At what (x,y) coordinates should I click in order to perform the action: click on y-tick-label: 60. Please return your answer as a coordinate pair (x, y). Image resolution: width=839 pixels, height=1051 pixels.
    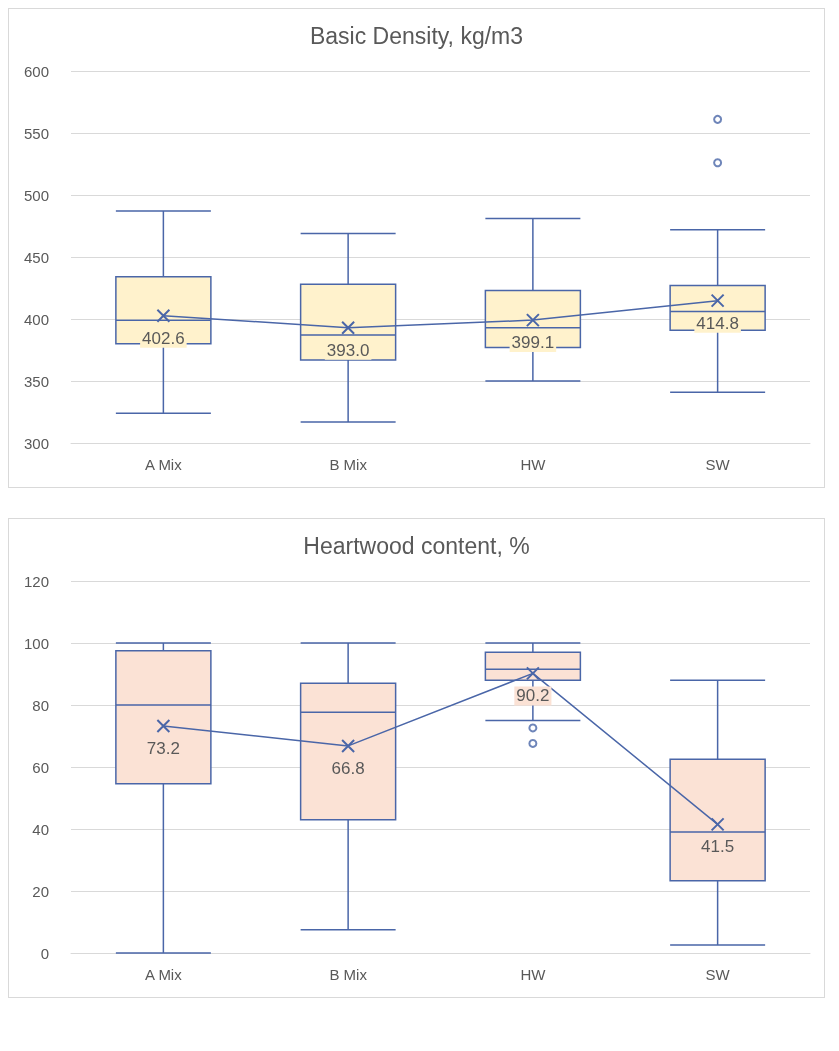
    Looking at the image, I should click on (40, 767).